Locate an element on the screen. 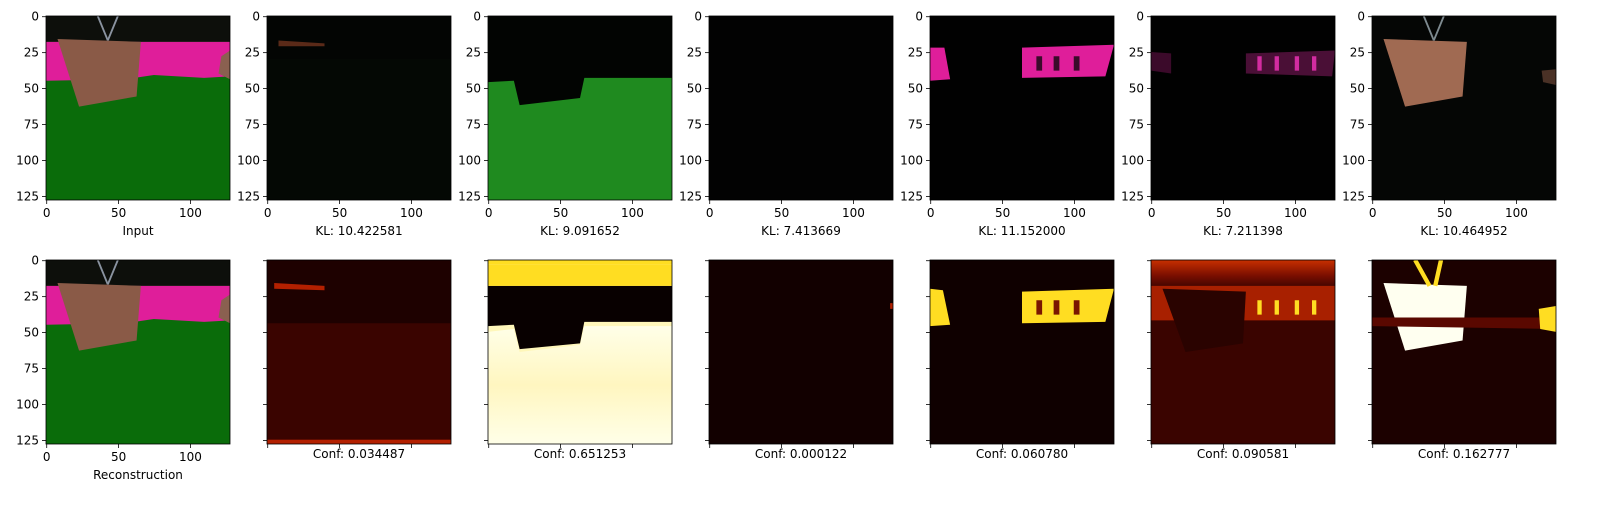 The image size is (1609, 509). bottom-panel-4: Conf: 0.060780 is located at coordinates (1020, 360).